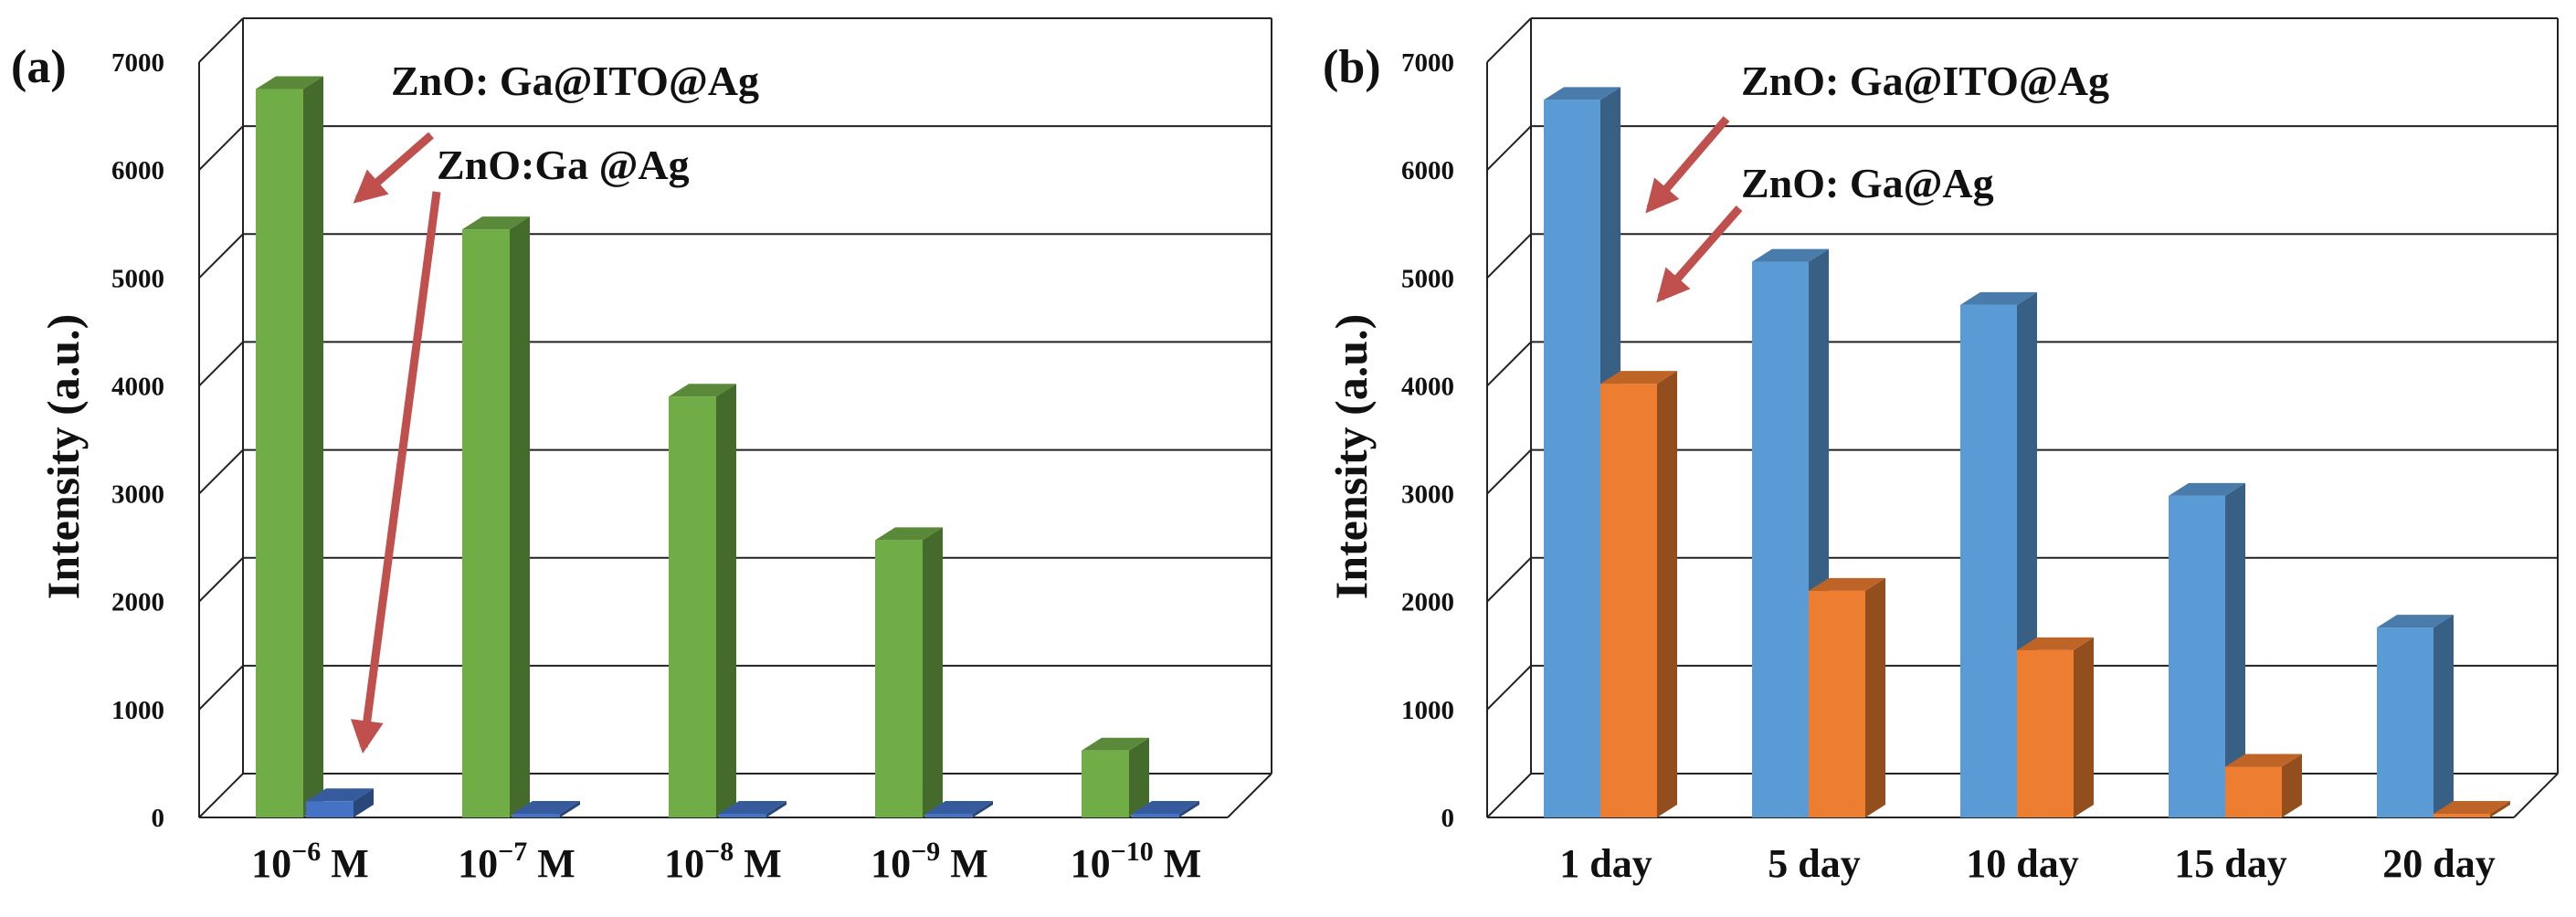 The height and width of the screenshot is (917, 2576). What do you see at coordinates (137, 387) in the screenshot?
I see `panel-a-y-tick-label: 4000` at bounding box center [137, 387].